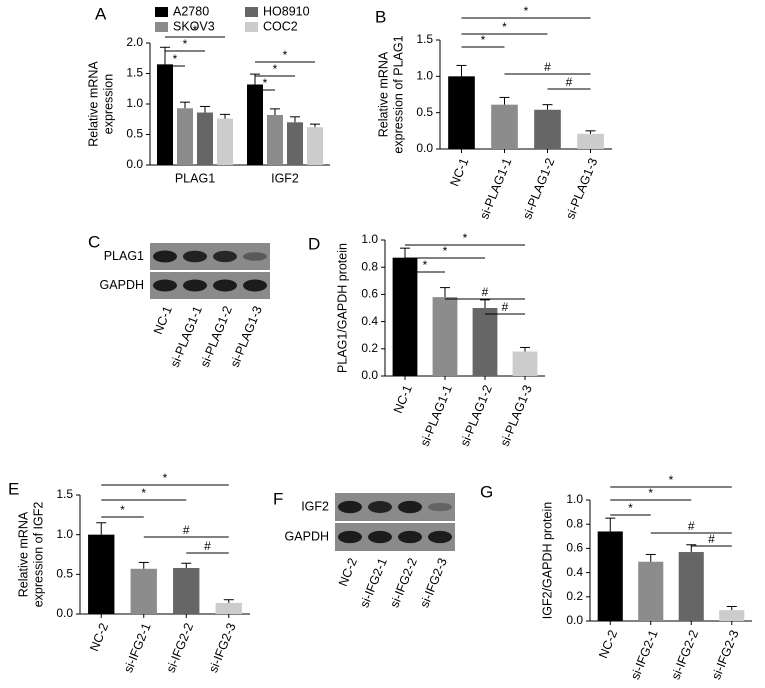 The image size is (765, 688). Describe the element at coordinates (644, 655) in the screenshot. I see `x-tick-label: si-IFG2-1` at that location.